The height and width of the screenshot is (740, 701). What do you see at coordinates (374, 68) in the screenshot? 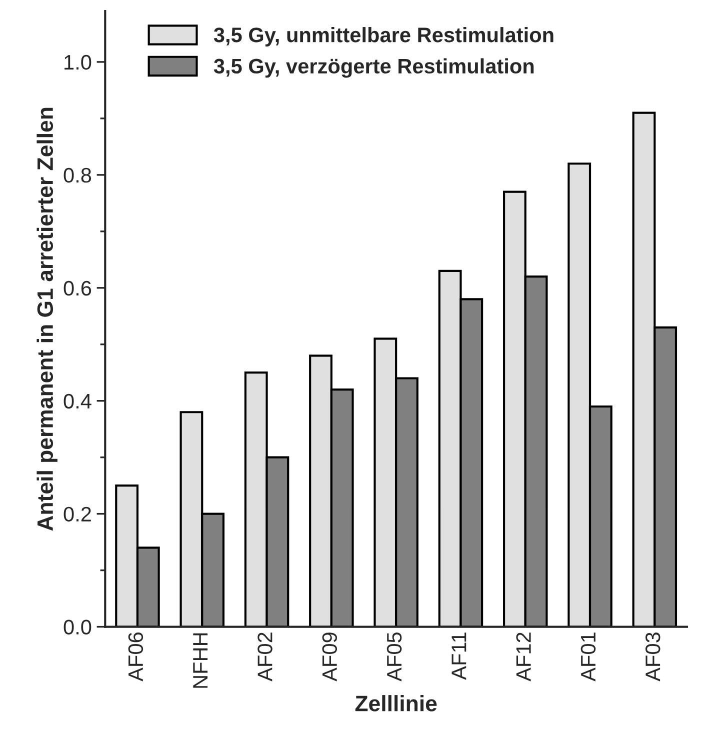
I see `legend-label: 3,5 Gy, verzögerte Restimulation` at bounding box center [374, 68].